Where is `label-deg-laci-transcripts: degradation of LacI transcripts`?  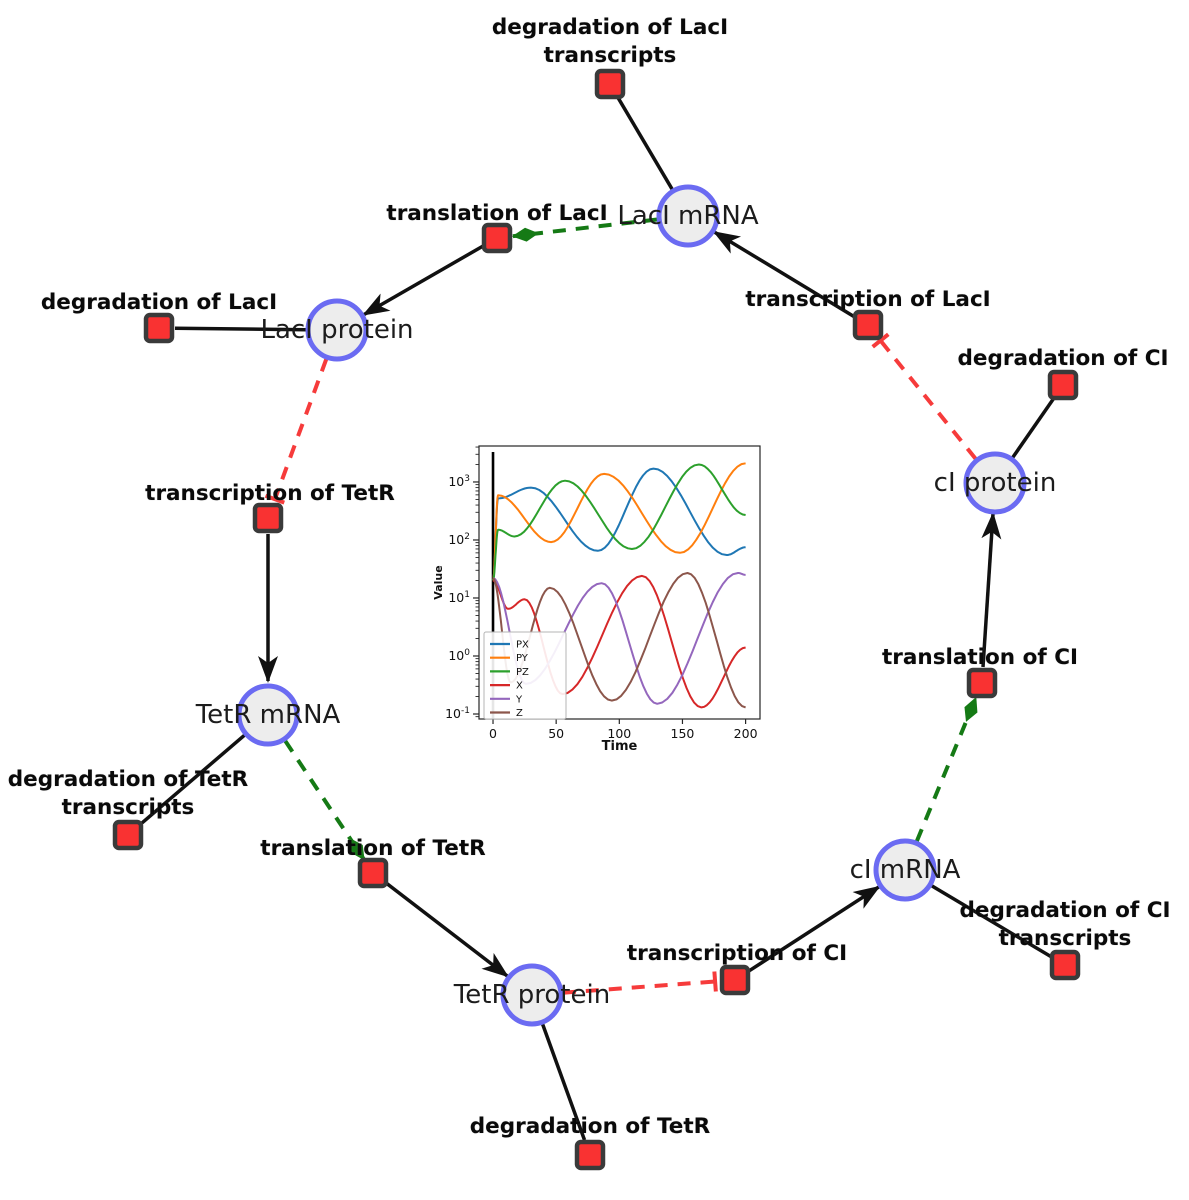
label-deg-laci-transcripts: degradation of LacI transcripts is located at coordinates (610, 41).